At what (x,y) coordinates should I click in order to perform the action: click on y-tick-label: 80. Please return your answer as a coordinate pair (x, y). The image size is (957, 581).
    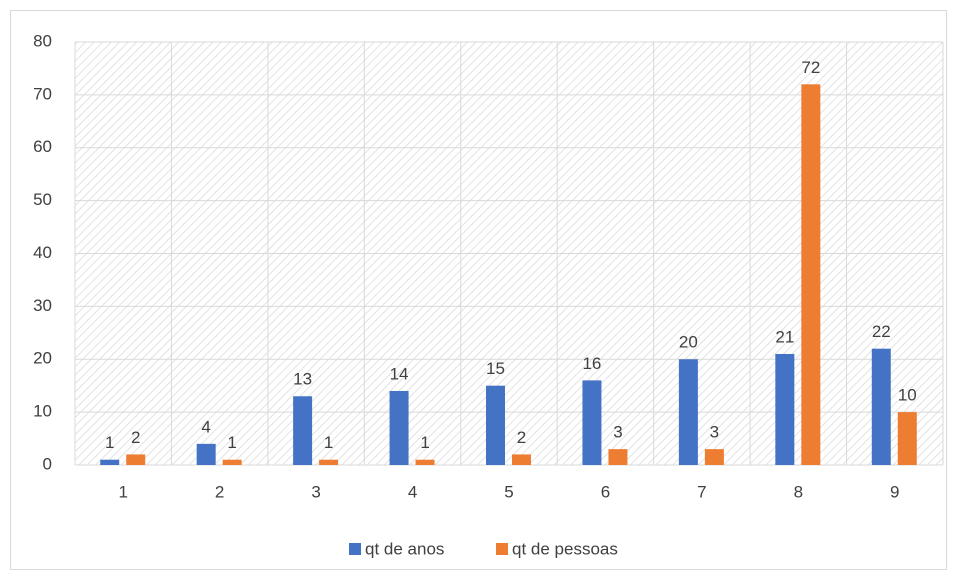
    Looking at the image, I should click on (42, 40).